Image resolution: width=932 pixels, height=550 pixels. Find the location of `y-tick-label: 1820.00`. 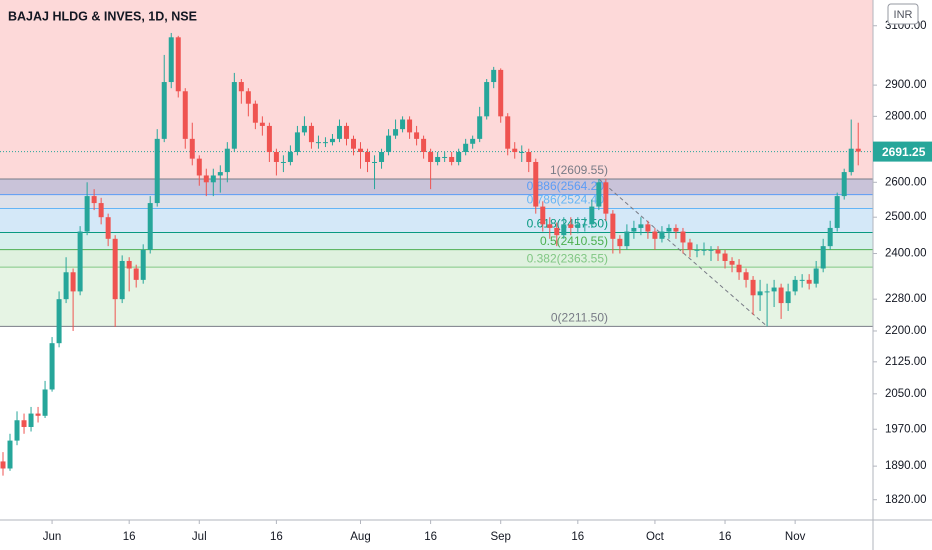

y-tick-label: 1820.00 is located at coordinates (906, 500).